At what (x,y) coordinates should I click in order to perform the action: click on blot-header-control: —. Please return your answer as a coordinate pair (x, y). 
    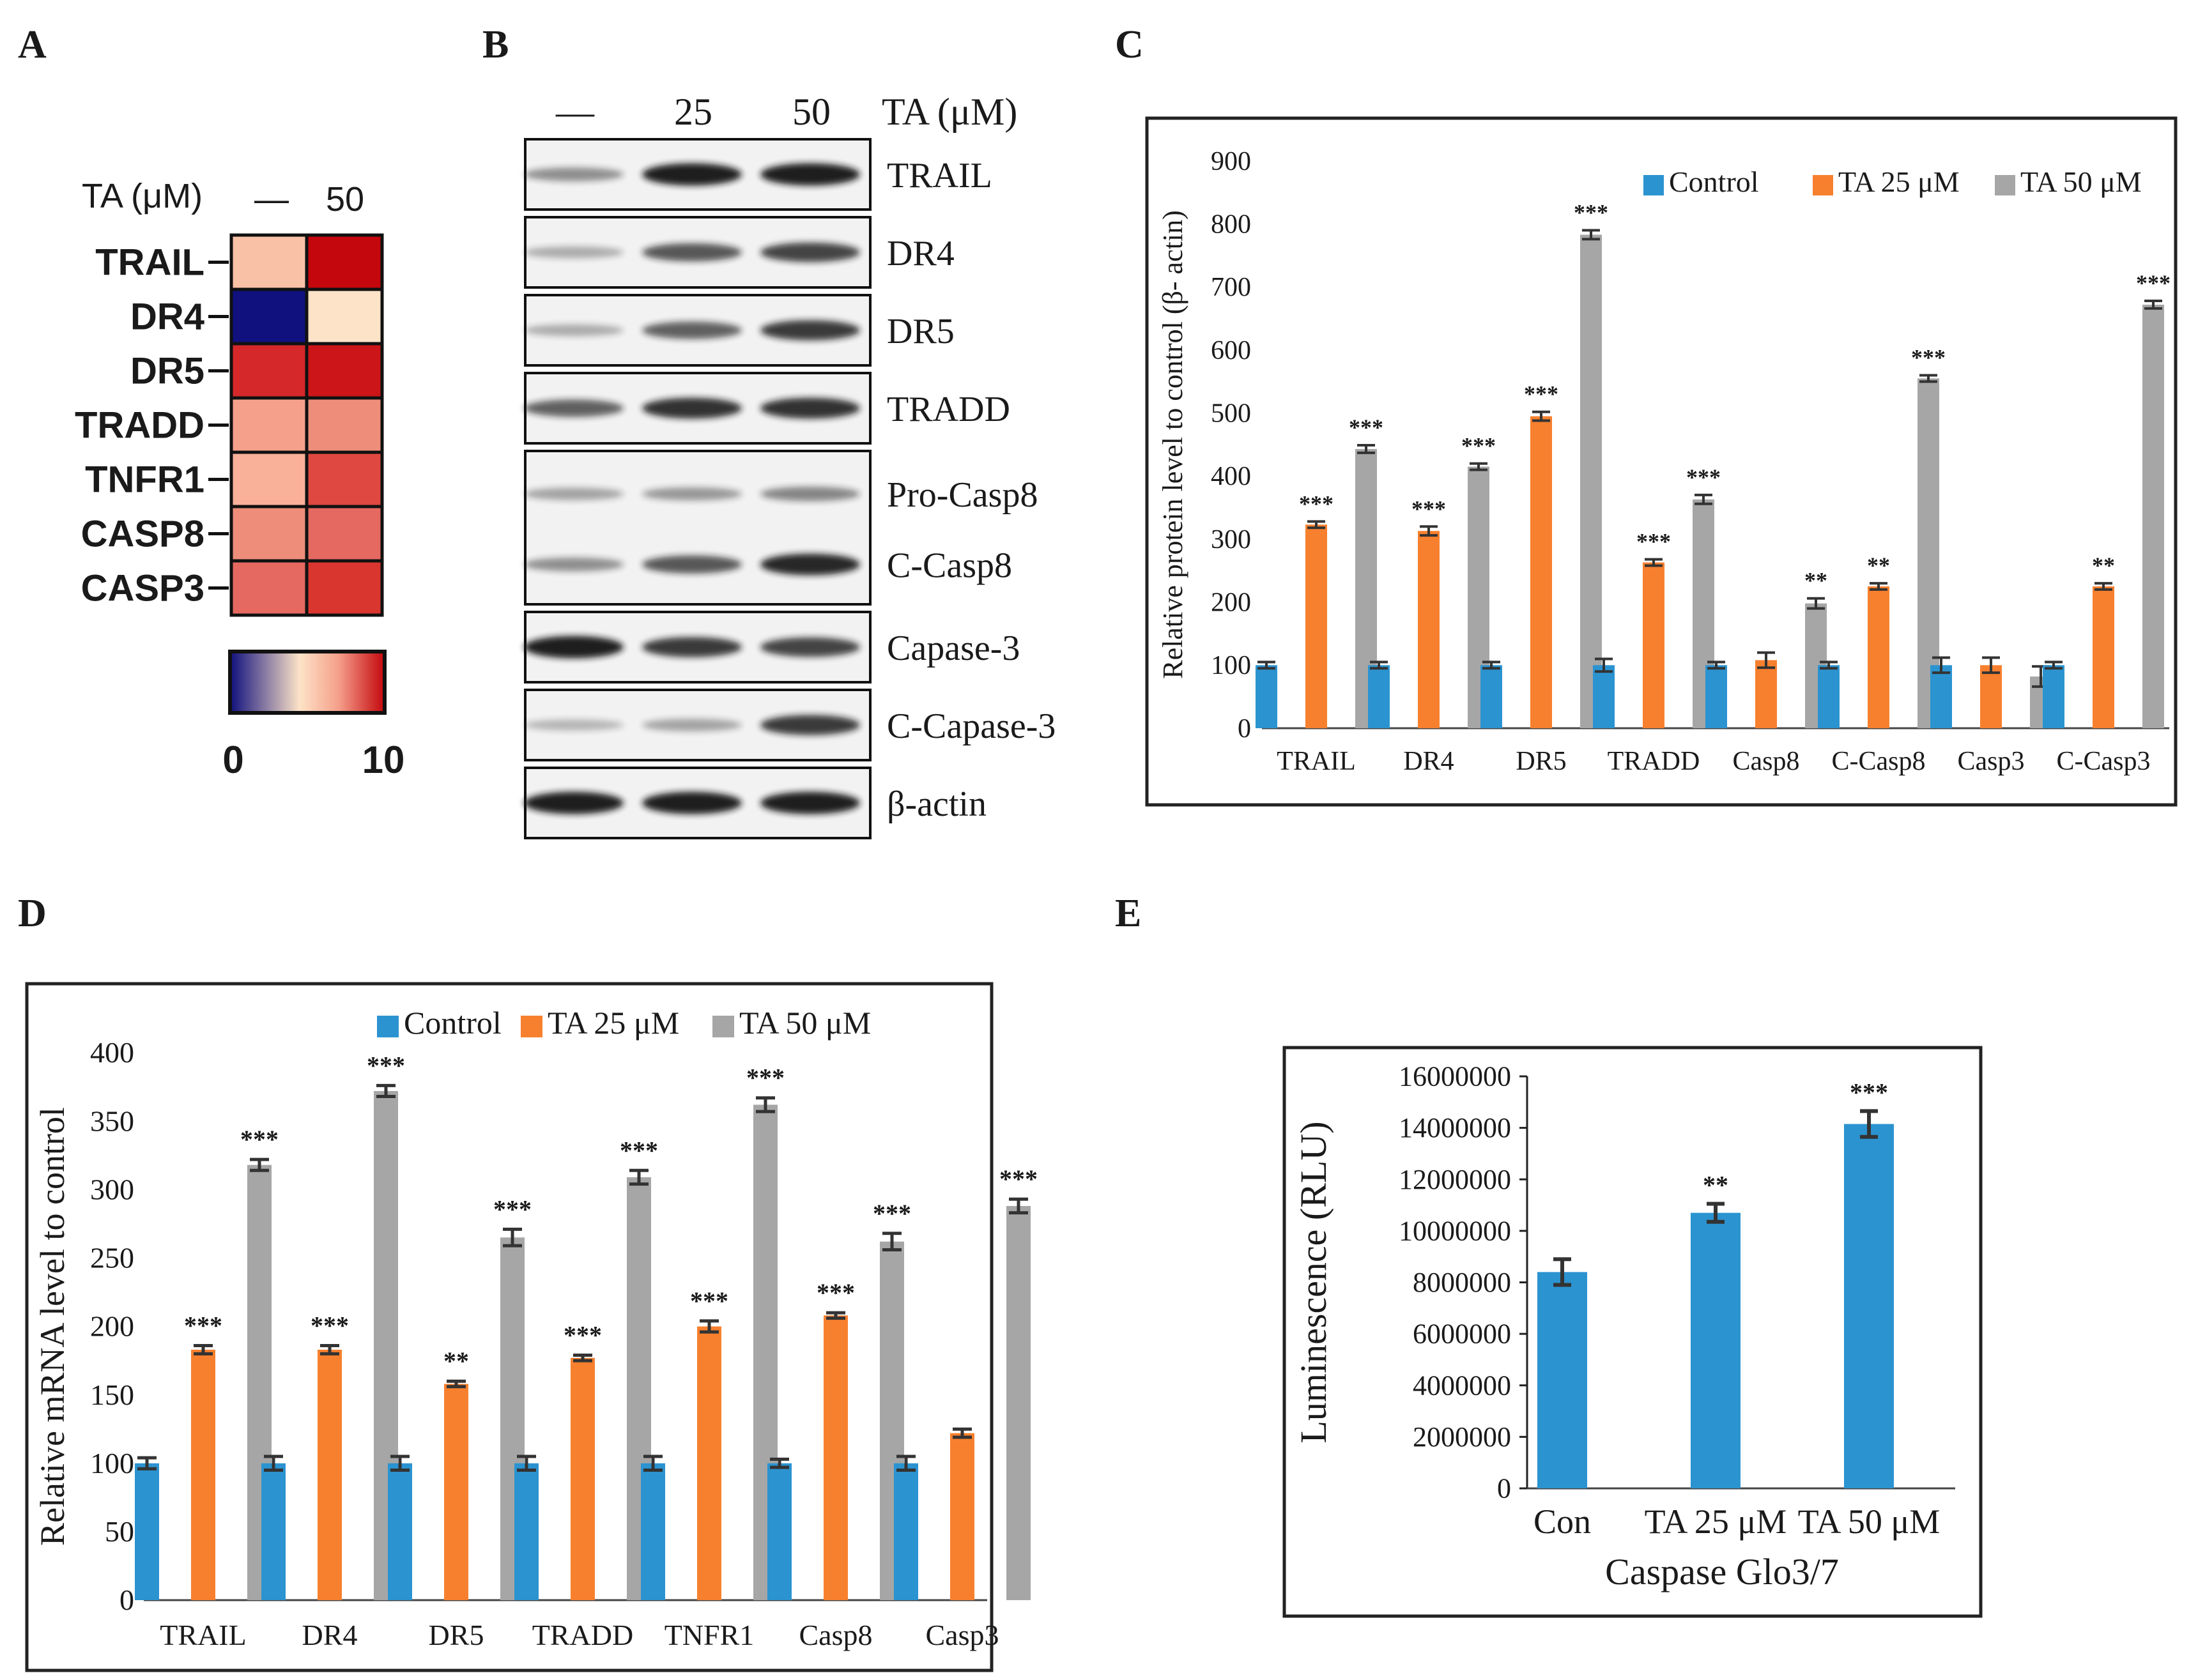
    Looking at the image, I should click on (575, 112).